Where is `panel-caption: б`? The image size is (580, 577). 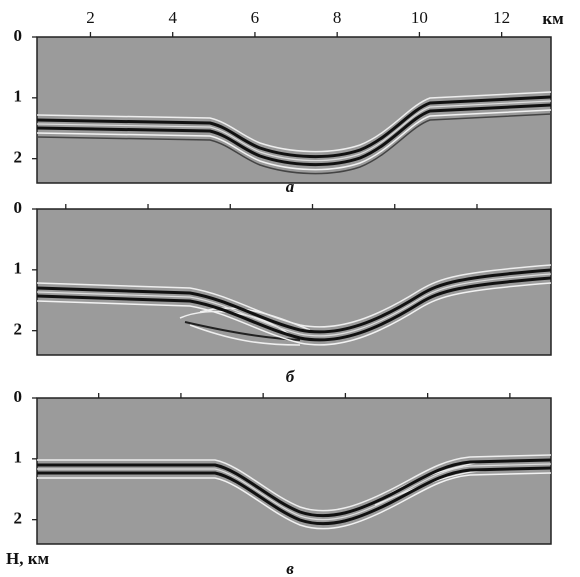
panel-caption: б is located at coordinates (291, 376).